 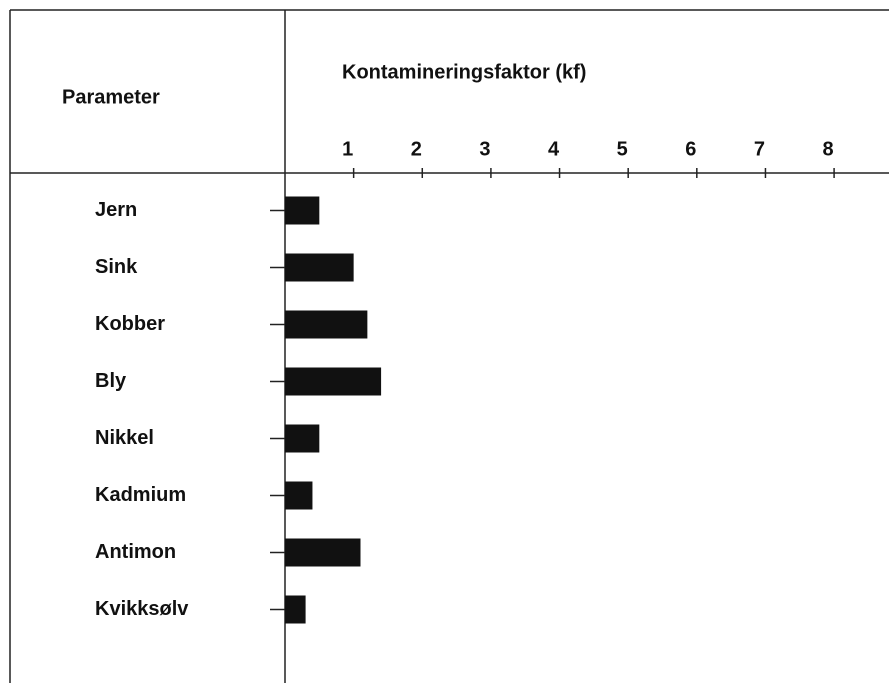 I want to click on y-tick-label: Bly, so click(x=111, y=381).